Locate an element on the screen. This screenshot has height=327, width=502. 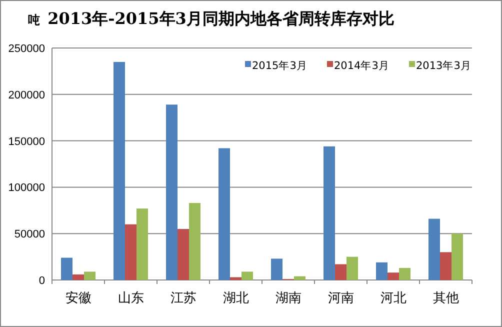
y-tick-label: 250000 is located at coordinates (26, 49).